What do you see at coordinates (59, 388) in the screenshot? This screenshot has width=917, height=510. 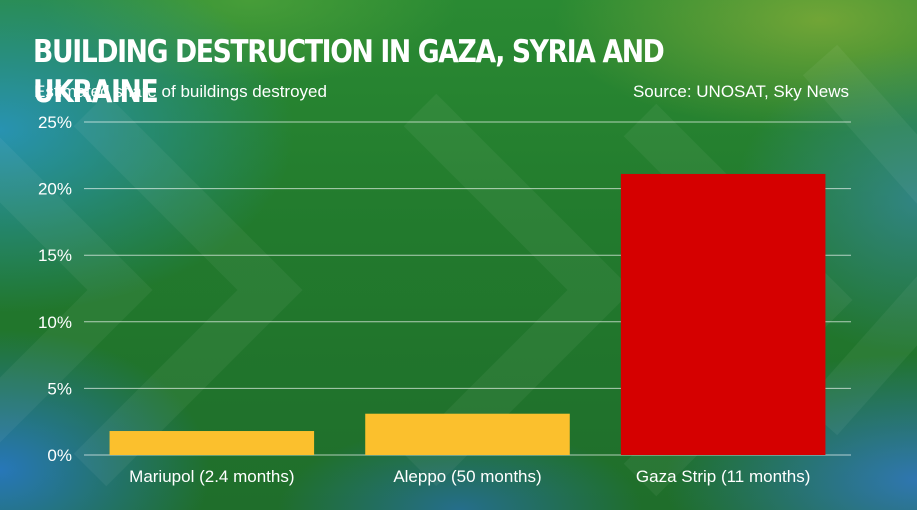 I see `y-tick-label: 5%` at bounding box center [59, 388].